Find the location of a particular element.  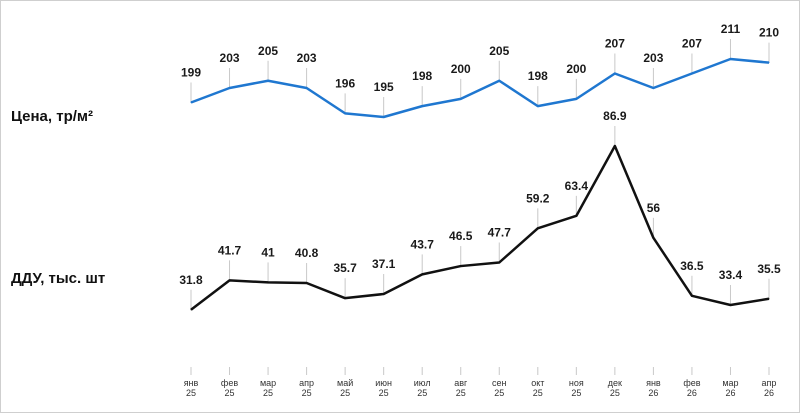

price-data-label: 195 is located at coordinates (384, 87).